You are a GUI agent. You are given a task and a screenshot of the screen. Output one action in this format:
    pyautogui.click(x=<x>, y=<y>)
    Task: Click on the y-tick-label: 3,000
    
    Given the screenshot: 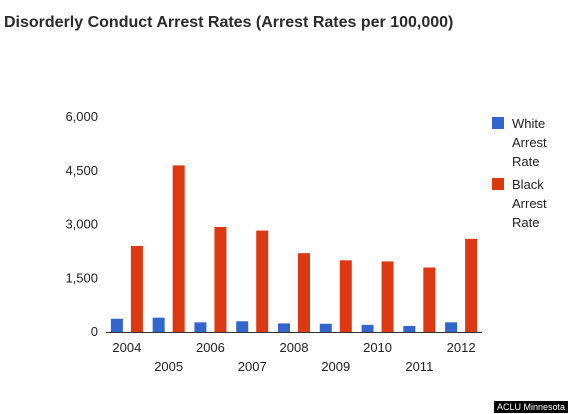 What is the action you would take?
    pyautogui.click(x=81, y=224)
    